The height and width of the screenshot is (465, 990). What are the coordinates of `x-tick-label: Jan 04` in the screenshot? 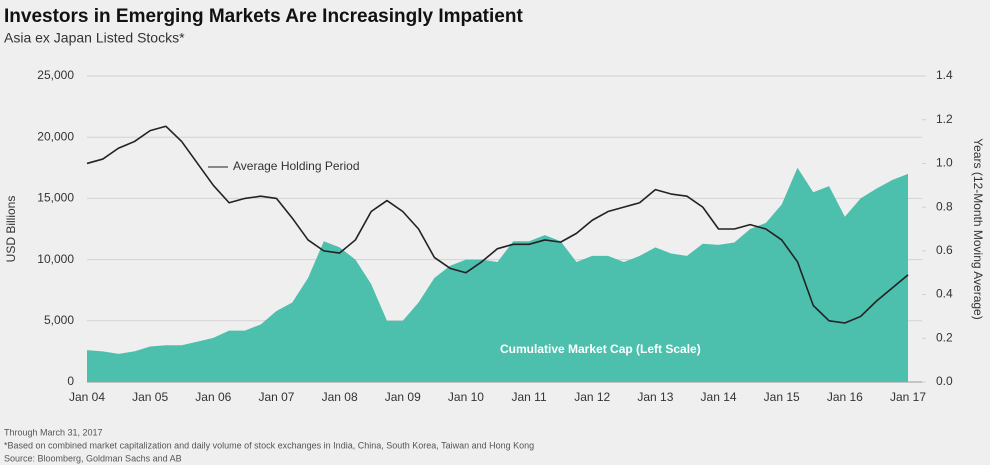 It's located at (87, 397).